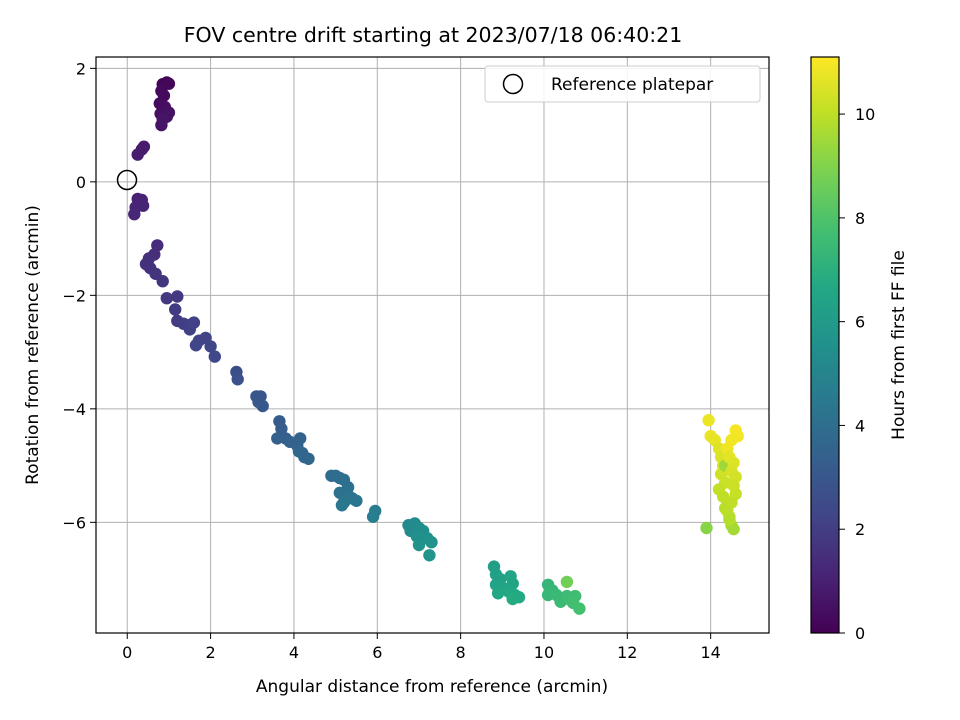 This screenshot has width=960, height=720. What do you see at coordinates (825, 345) in the screenshot?
I see `colorbar-gradient` at bounding box center [825, 345].